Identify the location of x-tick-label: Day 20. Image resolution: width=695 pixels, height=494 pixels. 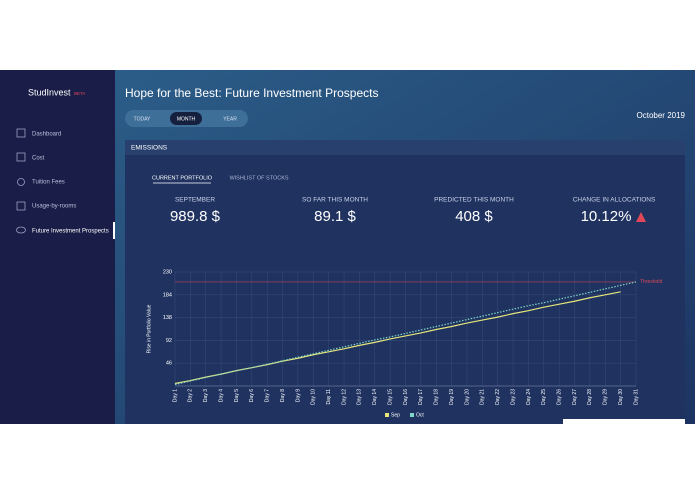
(467, 397).